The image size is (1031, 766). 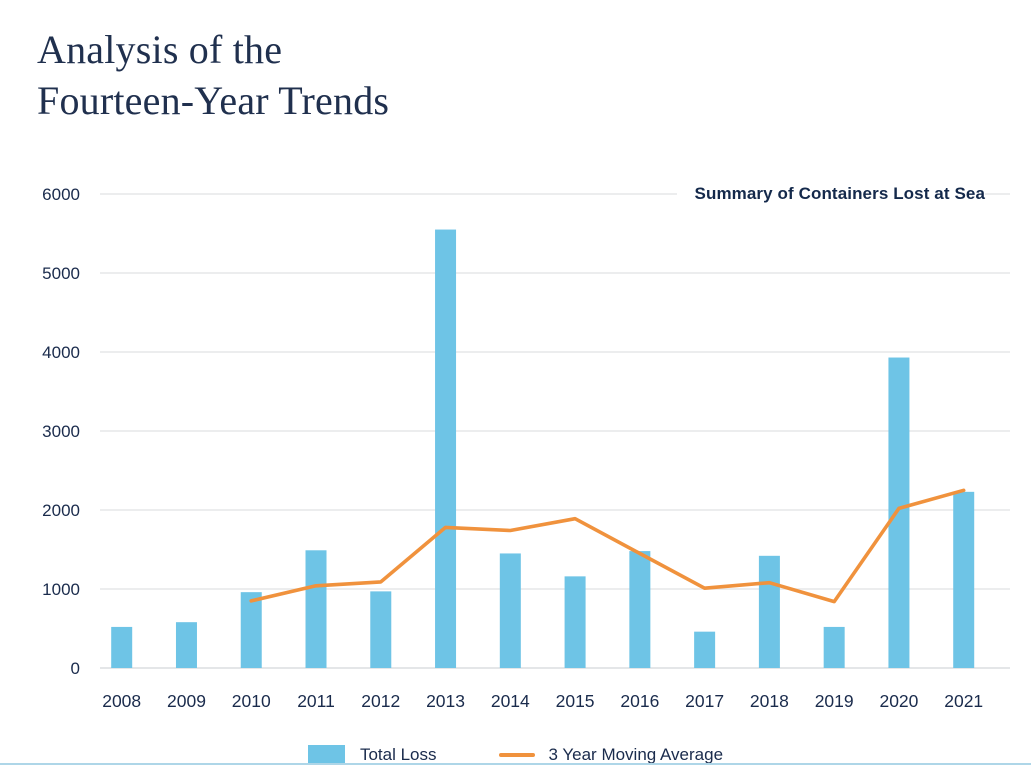 What do you see at coordinates (510, 701) in the screenshot?
I see `x-axis-label-2014: 2014` at bounding box center [510, 701].